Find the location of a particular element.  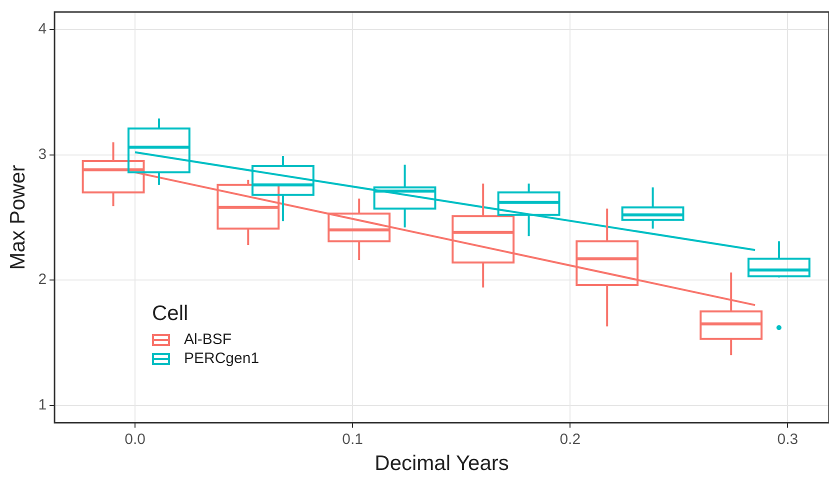

y-tick-label: 1 is located at coordinates (42, 405).